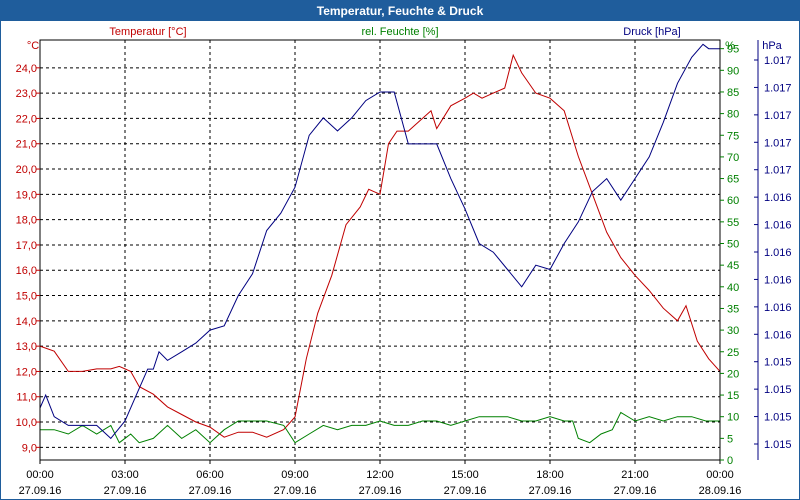 This screenshot has height=500, width=800. What do you see at coordinates (733, 158) in the screenshot?
I see `humidity-tick-label: 70` at bounding box center [733, 158].